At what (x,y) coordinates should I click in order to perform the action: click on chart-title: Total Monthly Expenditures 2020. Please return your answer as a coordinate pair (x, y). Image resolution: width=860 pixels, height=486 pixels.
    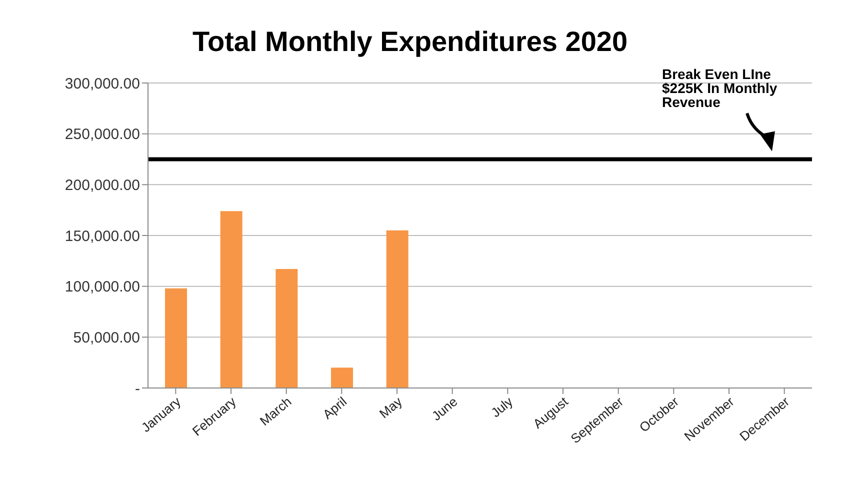
    Looking at the image, I should click on (410, 41).